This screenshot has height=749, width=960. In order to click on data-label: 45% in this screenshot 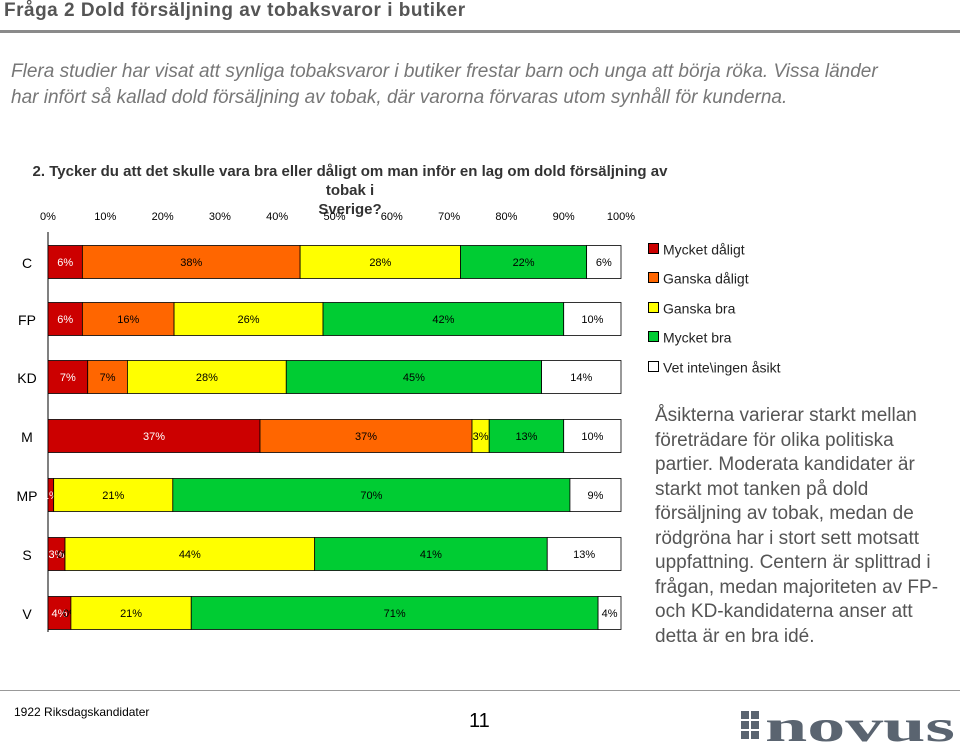, I will do `click(414, 378)`.